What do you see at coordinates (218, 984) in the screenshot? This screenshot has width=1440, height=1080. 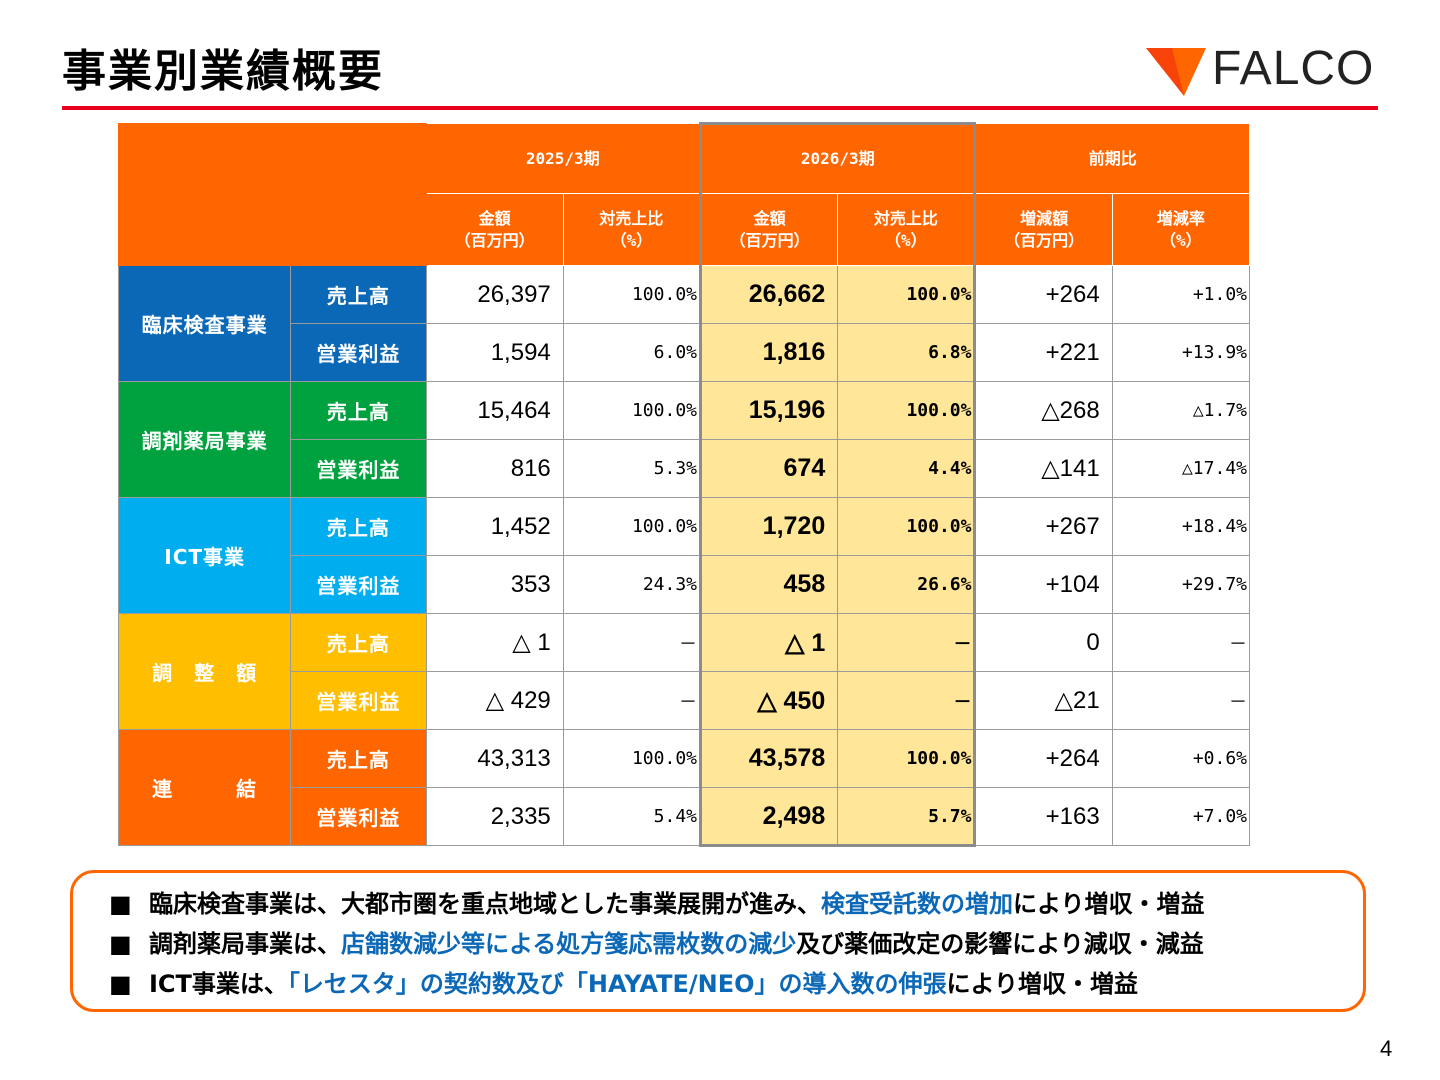 I see `summary-text: ICT事業は、` at bounding box center [218, 984].